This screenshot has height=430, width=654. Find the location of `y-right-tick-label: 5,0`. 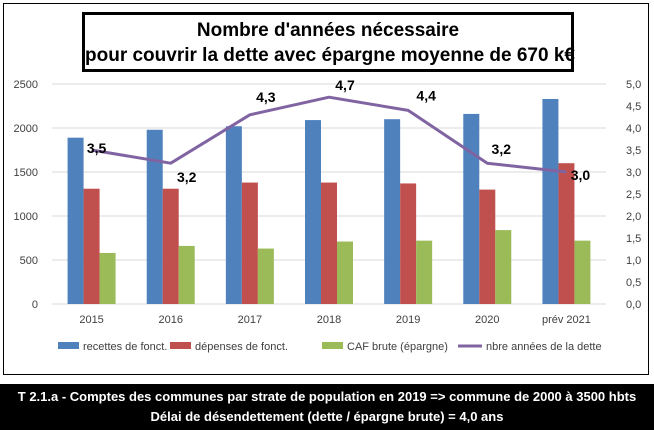

y-right-tick-label: 5,0 is located at coordinates (633, 85).